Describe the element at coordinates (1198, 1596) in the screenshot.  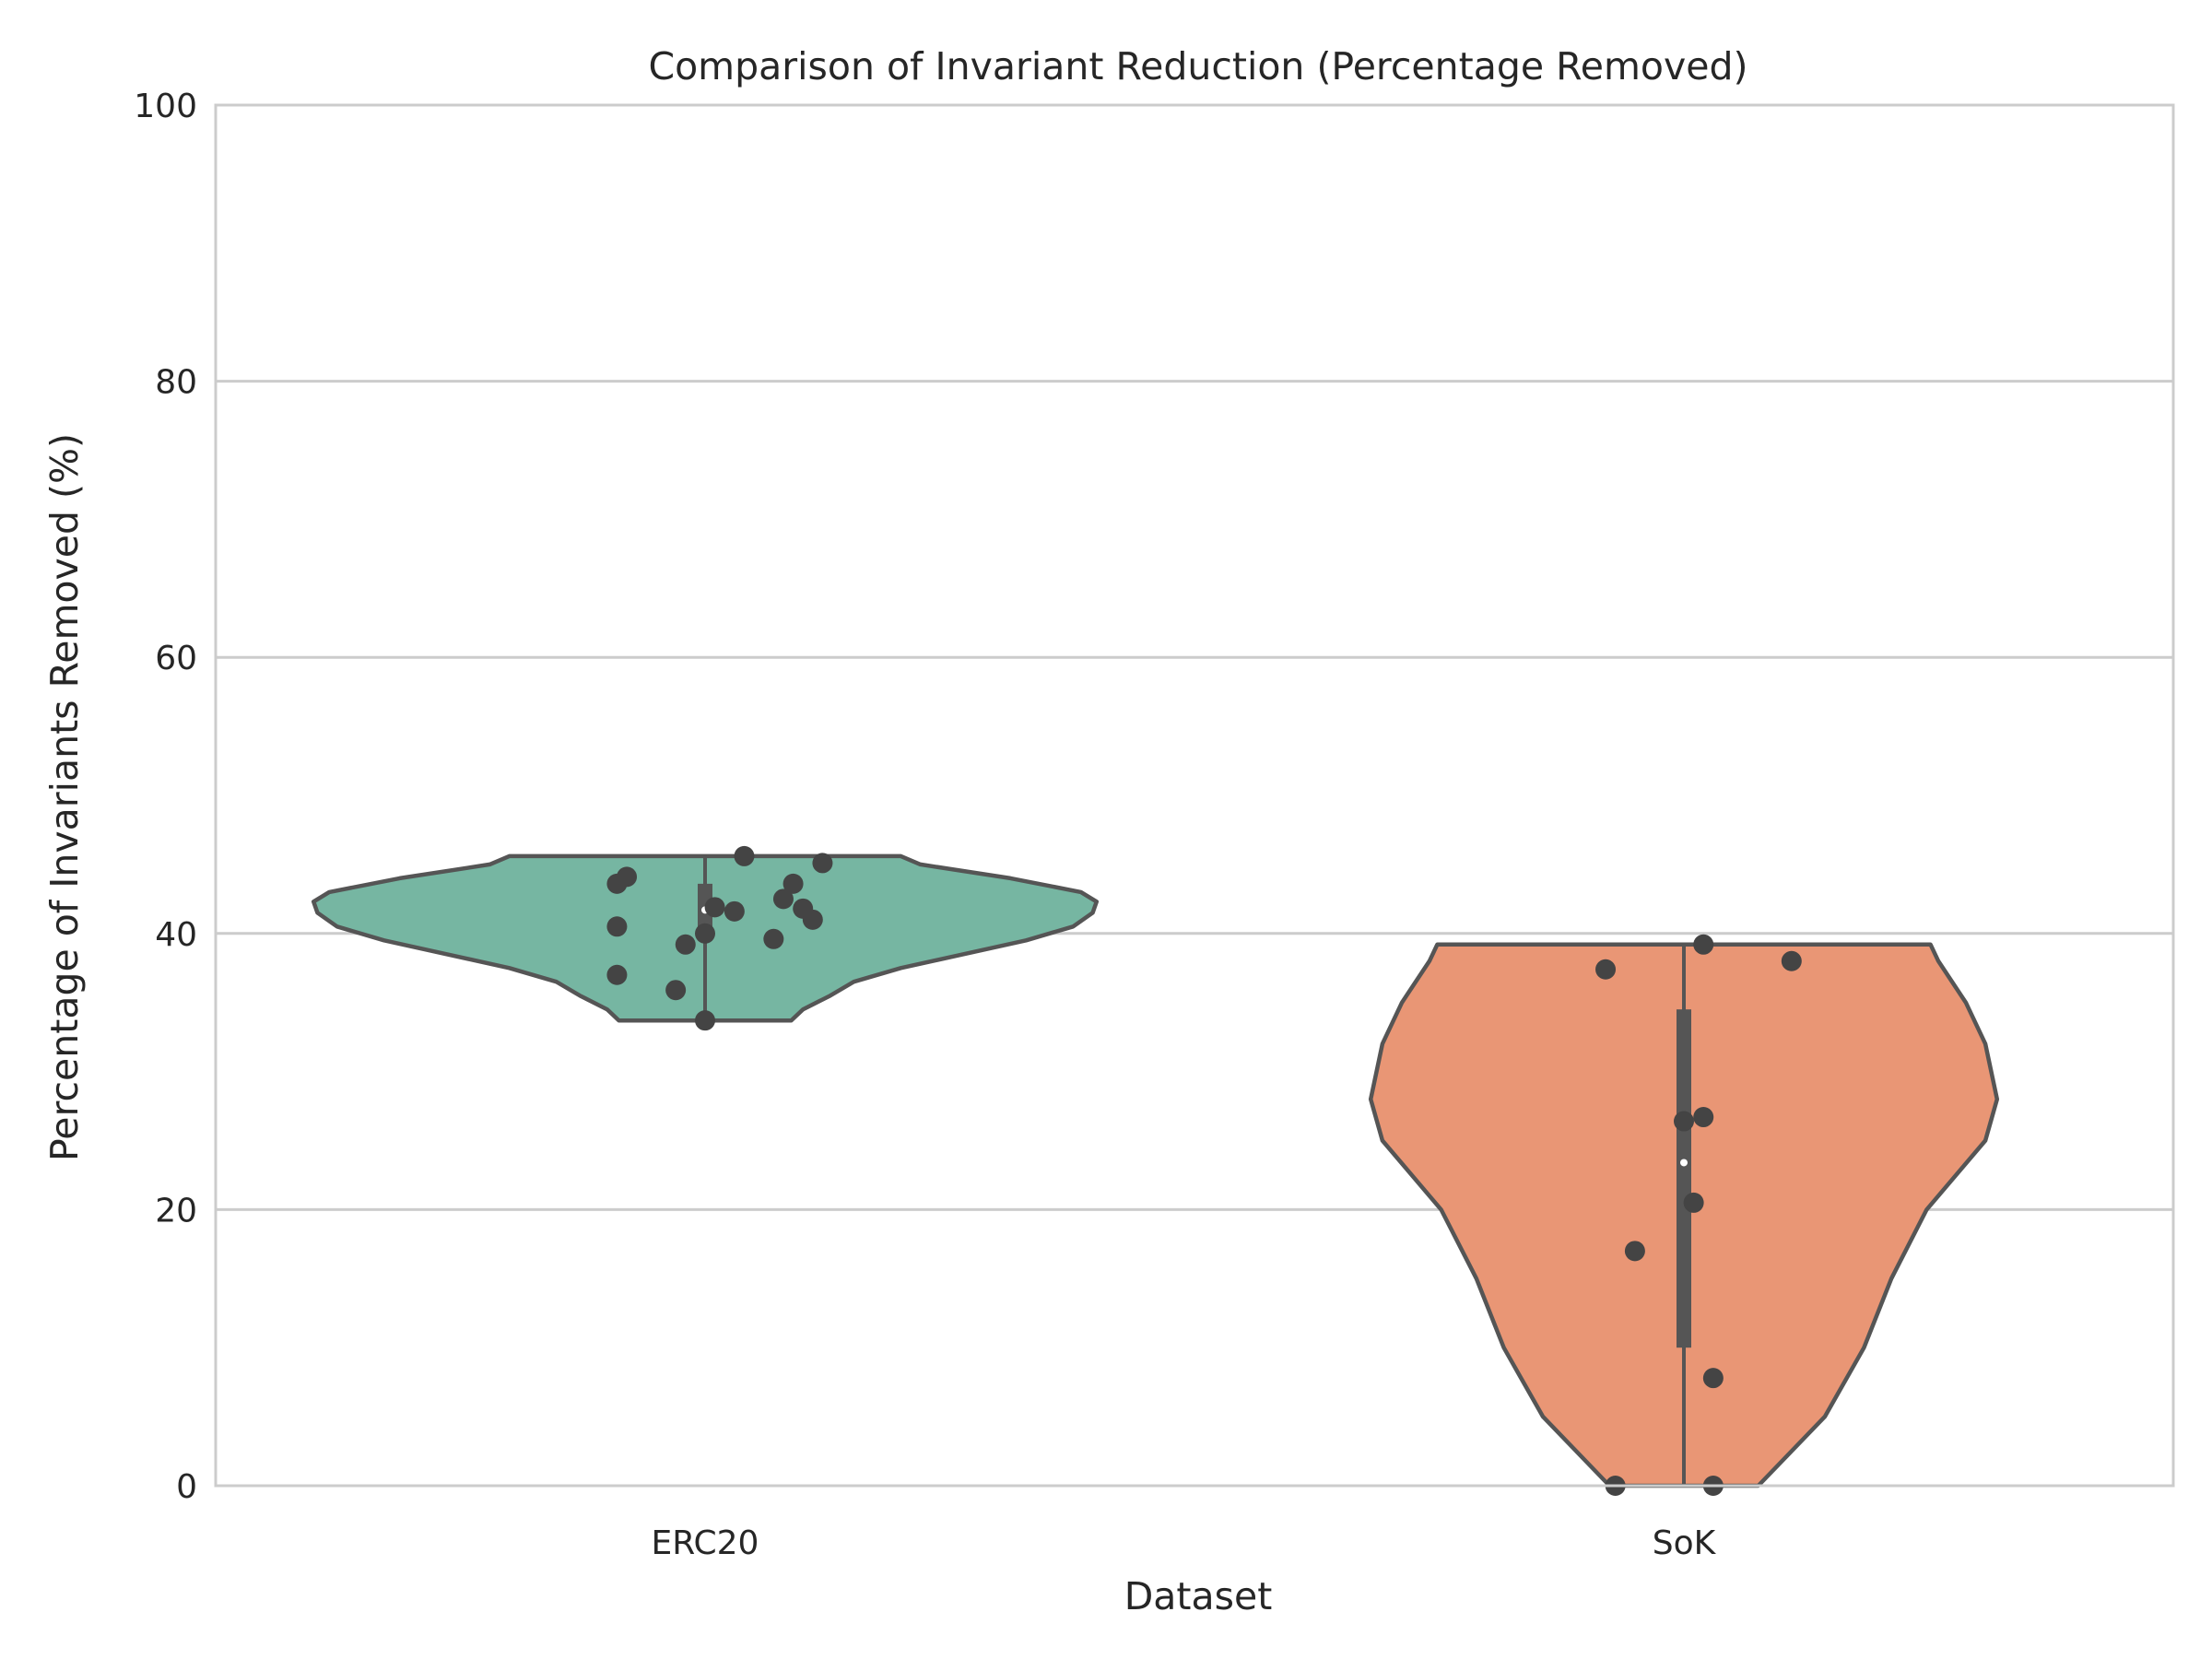
I see `x-axis-label: Dataset` at that location.